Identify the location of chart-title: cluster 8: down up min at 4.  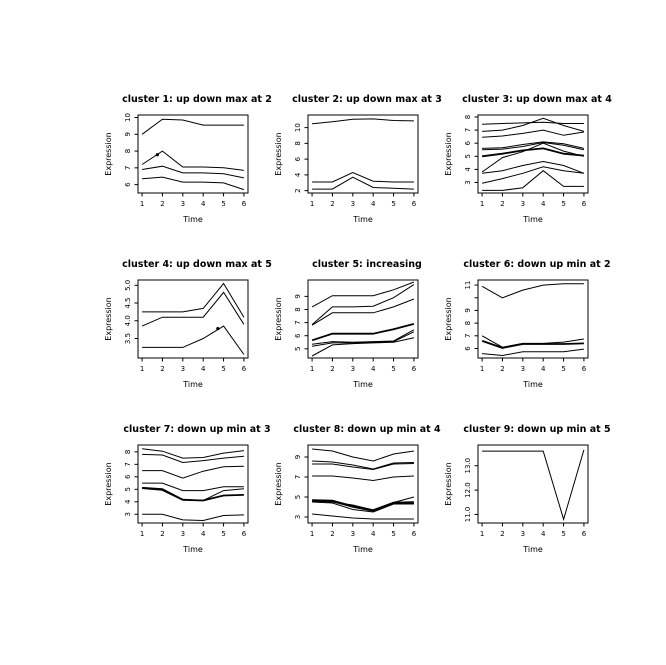
(367, 429).